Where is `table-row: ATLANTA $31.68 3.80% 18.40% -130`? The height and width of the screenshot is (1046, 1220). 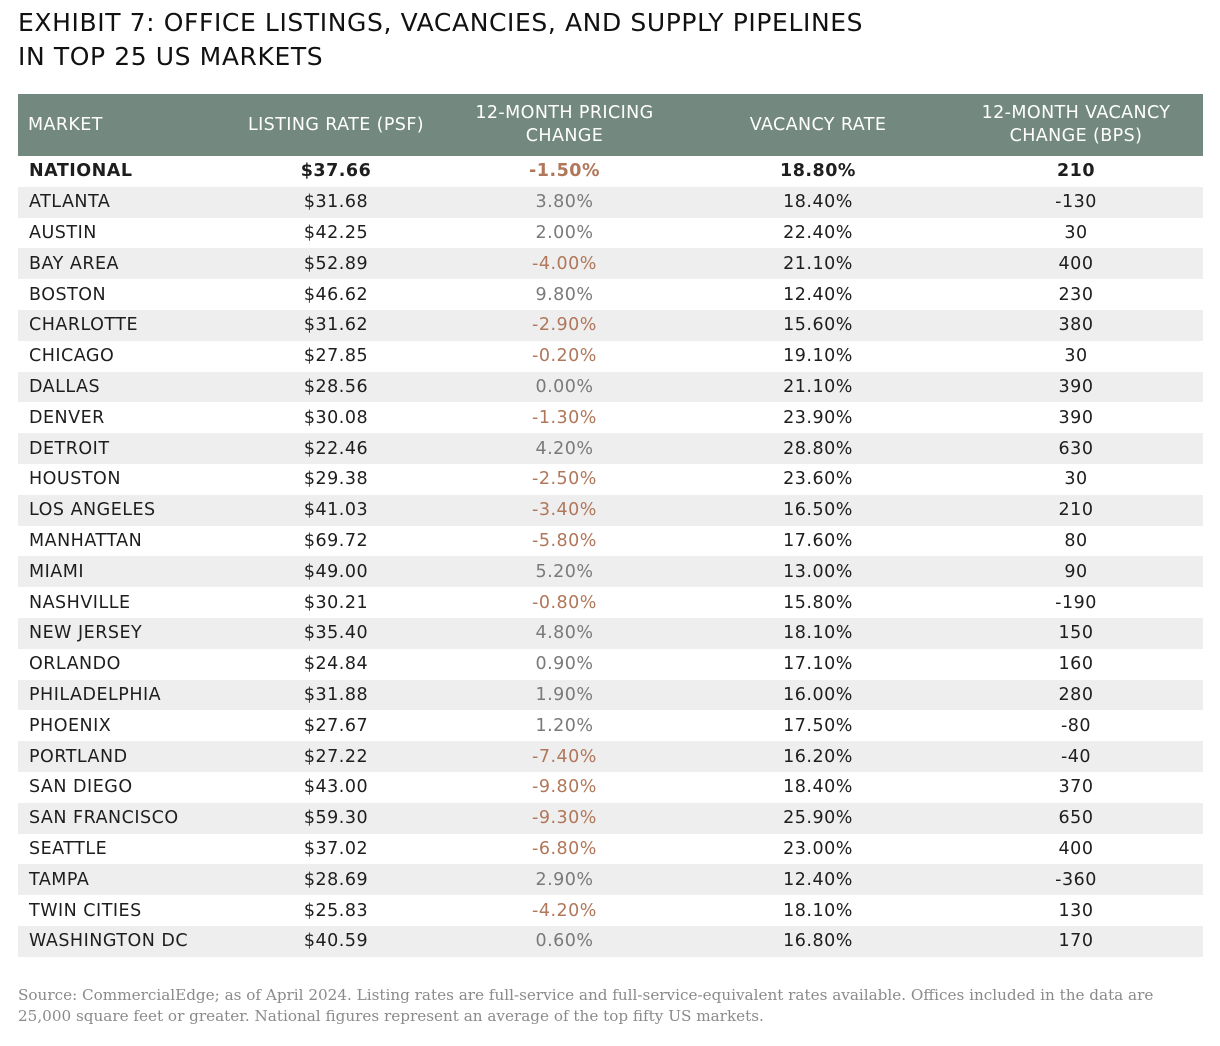
table-row: ATLANTA $31.68 3.80% 18.40% -130 is located at coordinates (610, 202).